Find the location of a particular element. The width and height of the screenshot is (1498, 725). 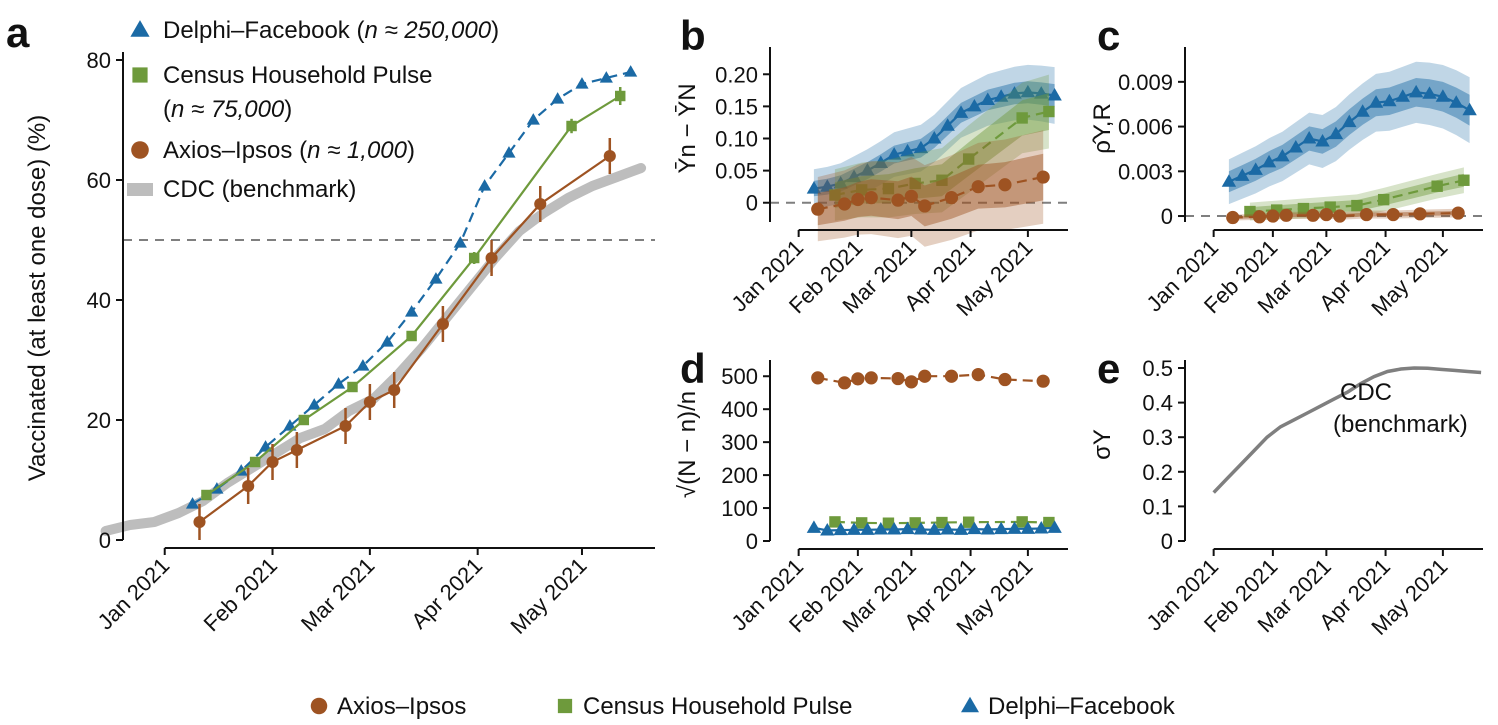

paren: ) is located at coordinates (495, 30).